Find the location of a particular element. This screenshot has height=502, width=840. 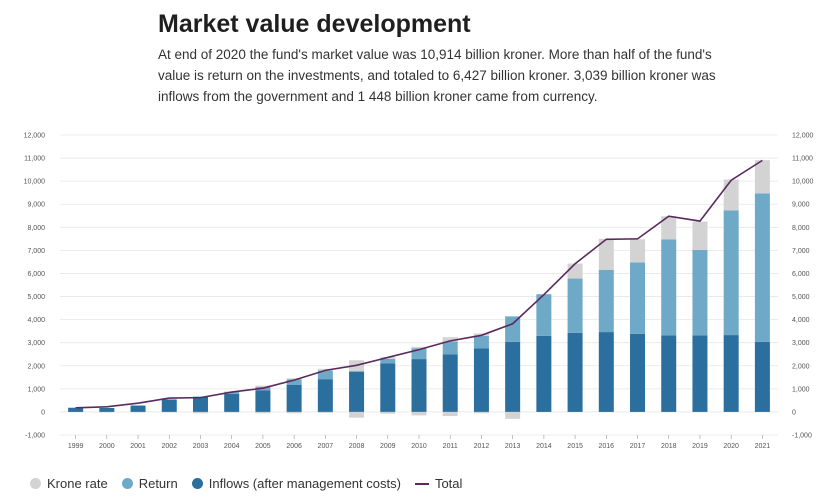

y-tick-label-left: 10,000 is located at coordinates (35, 182).